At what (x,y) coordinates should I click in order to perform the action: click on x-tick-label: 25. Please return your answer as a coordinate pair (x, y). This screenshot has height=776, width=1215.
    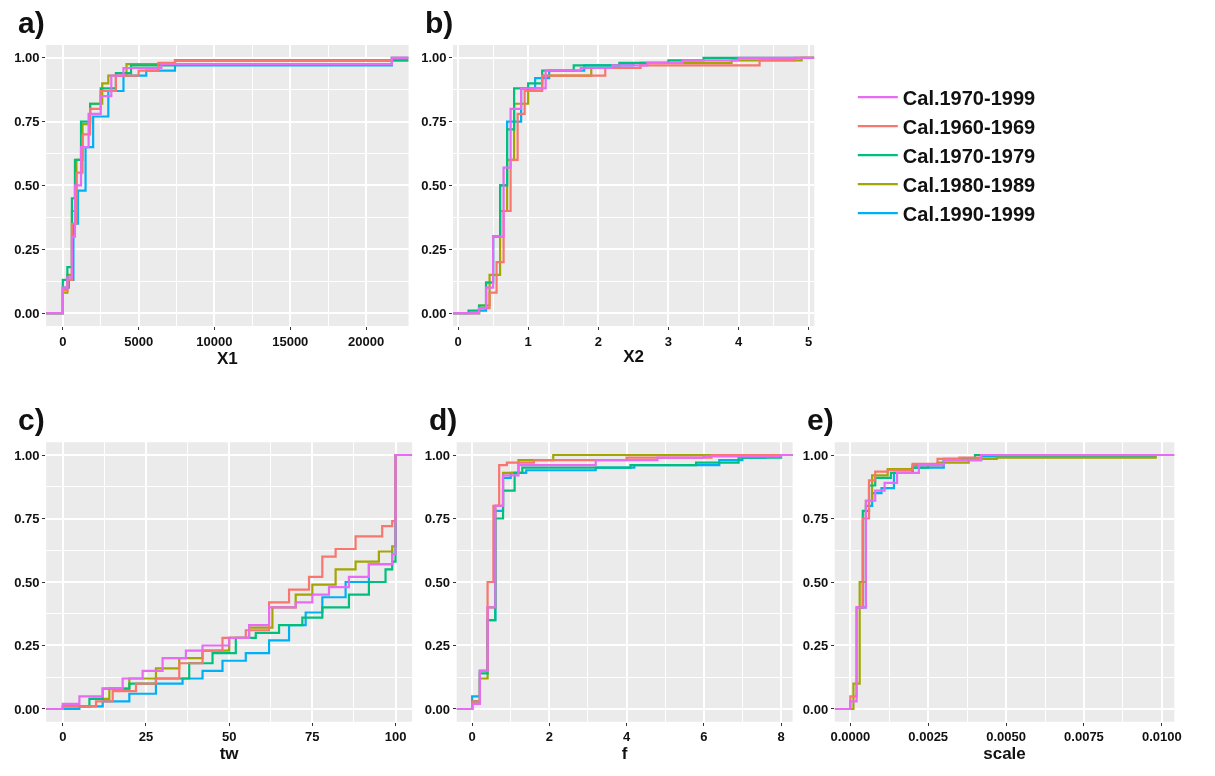
    Looking at the image, I should click on (146, 737).